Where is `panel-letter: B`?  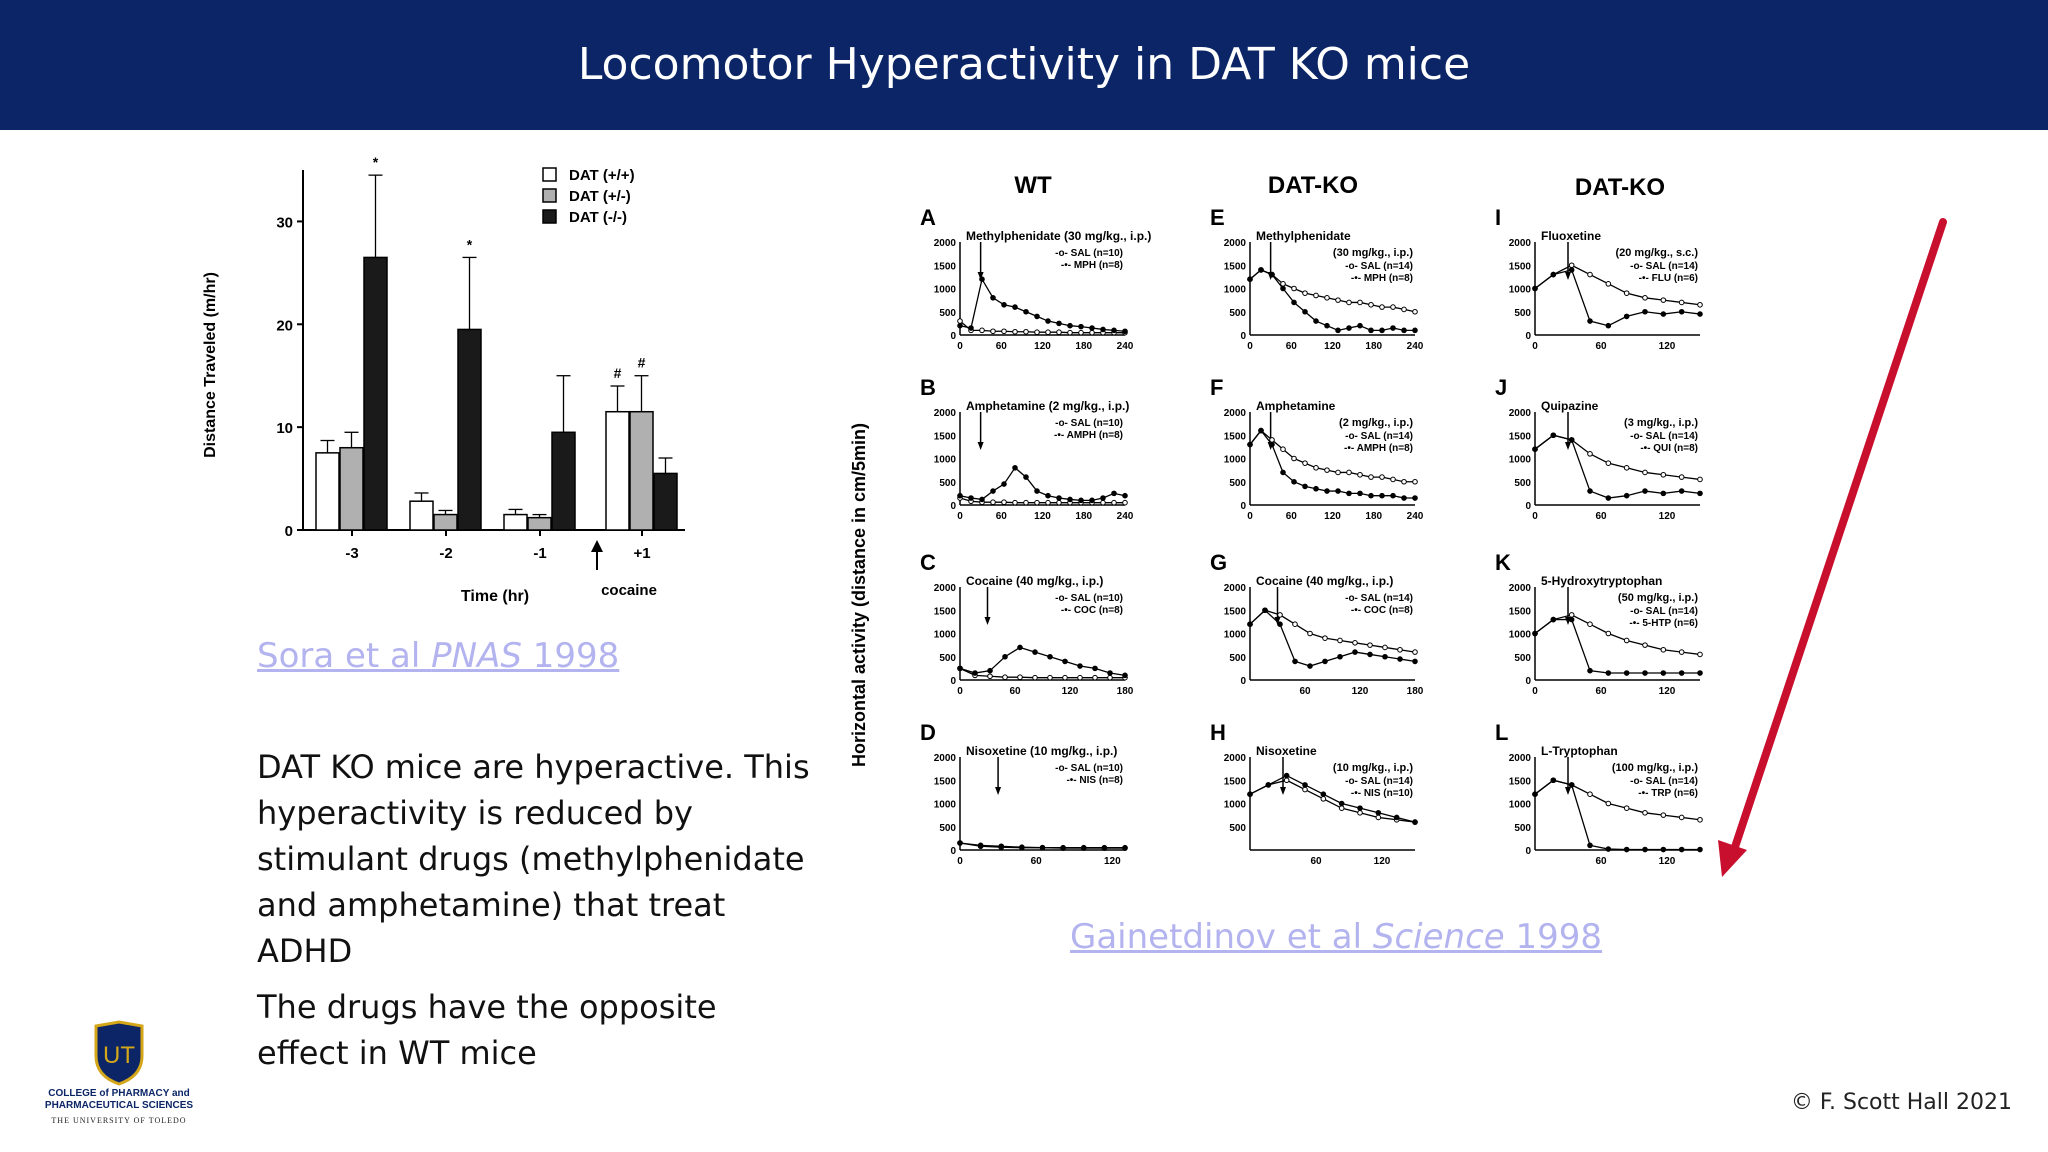 panel-letter: B is located at coordinates (928, 387).